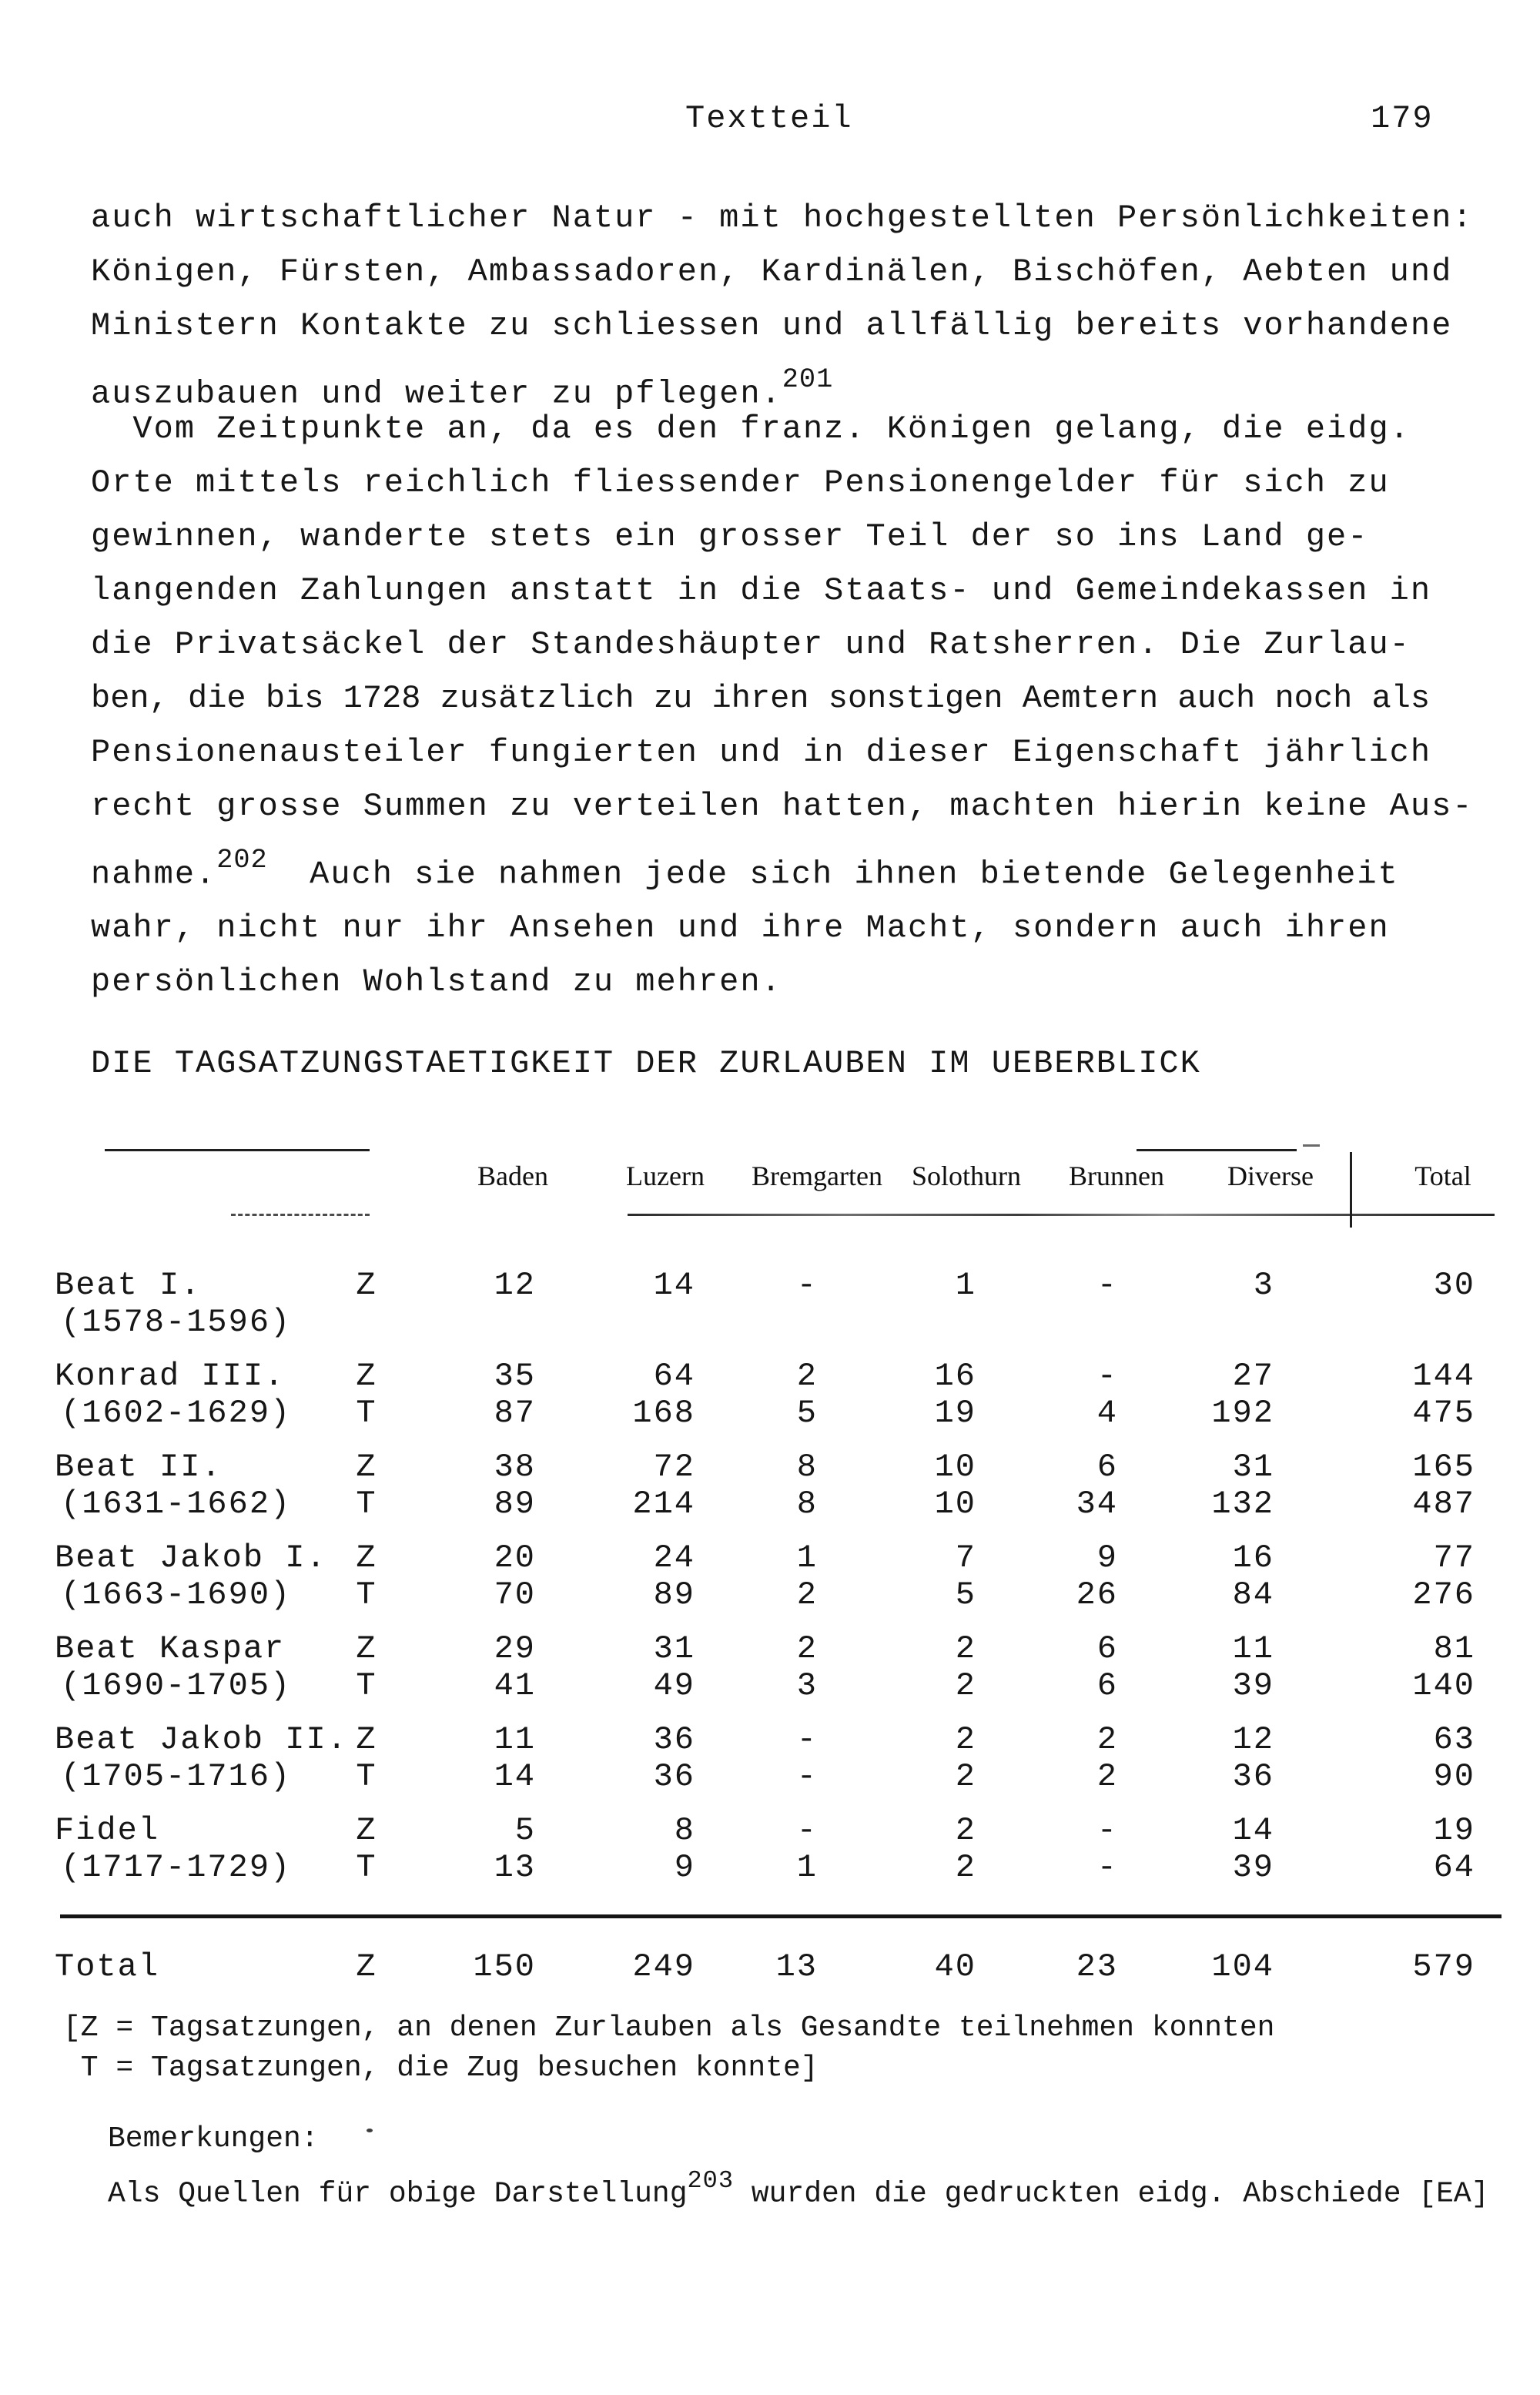  What do you see at coordinates (1443, 1467) in the screenshot?
I see `table-cell: 165` at bounding box center [1443, 1467].